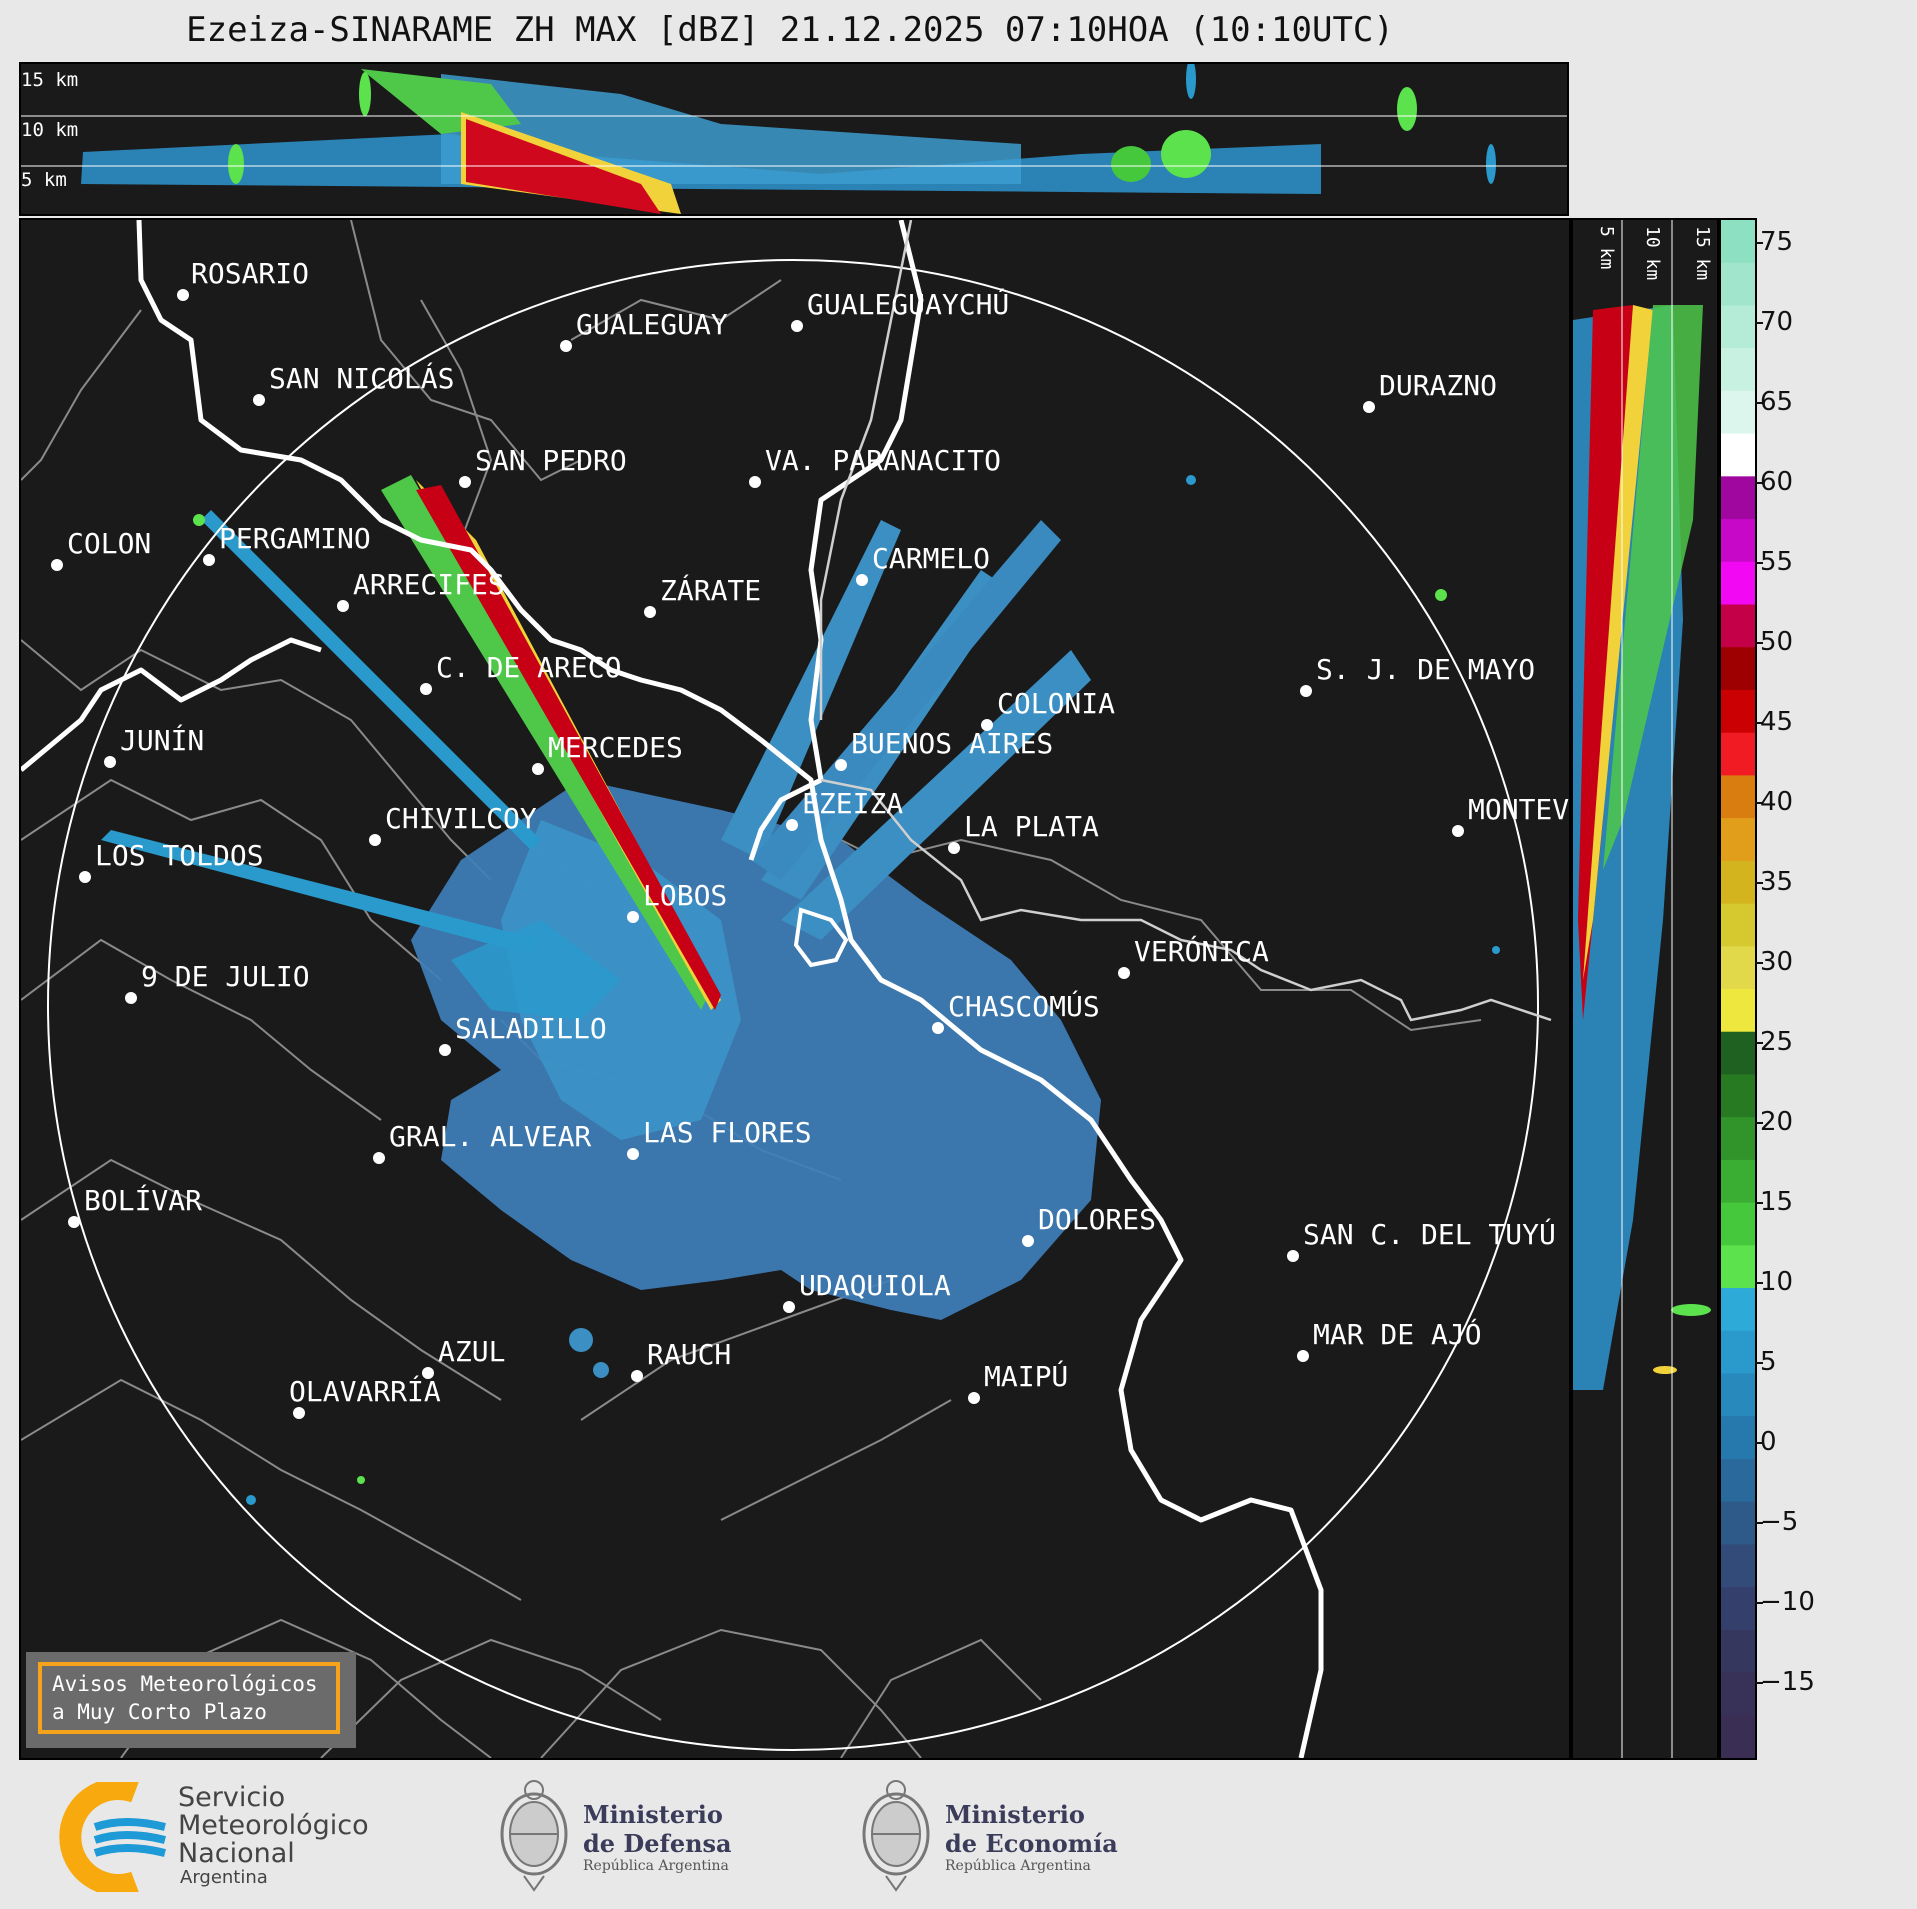  I want to click on smn-line2: Meteorológico, so click(273, 1825).